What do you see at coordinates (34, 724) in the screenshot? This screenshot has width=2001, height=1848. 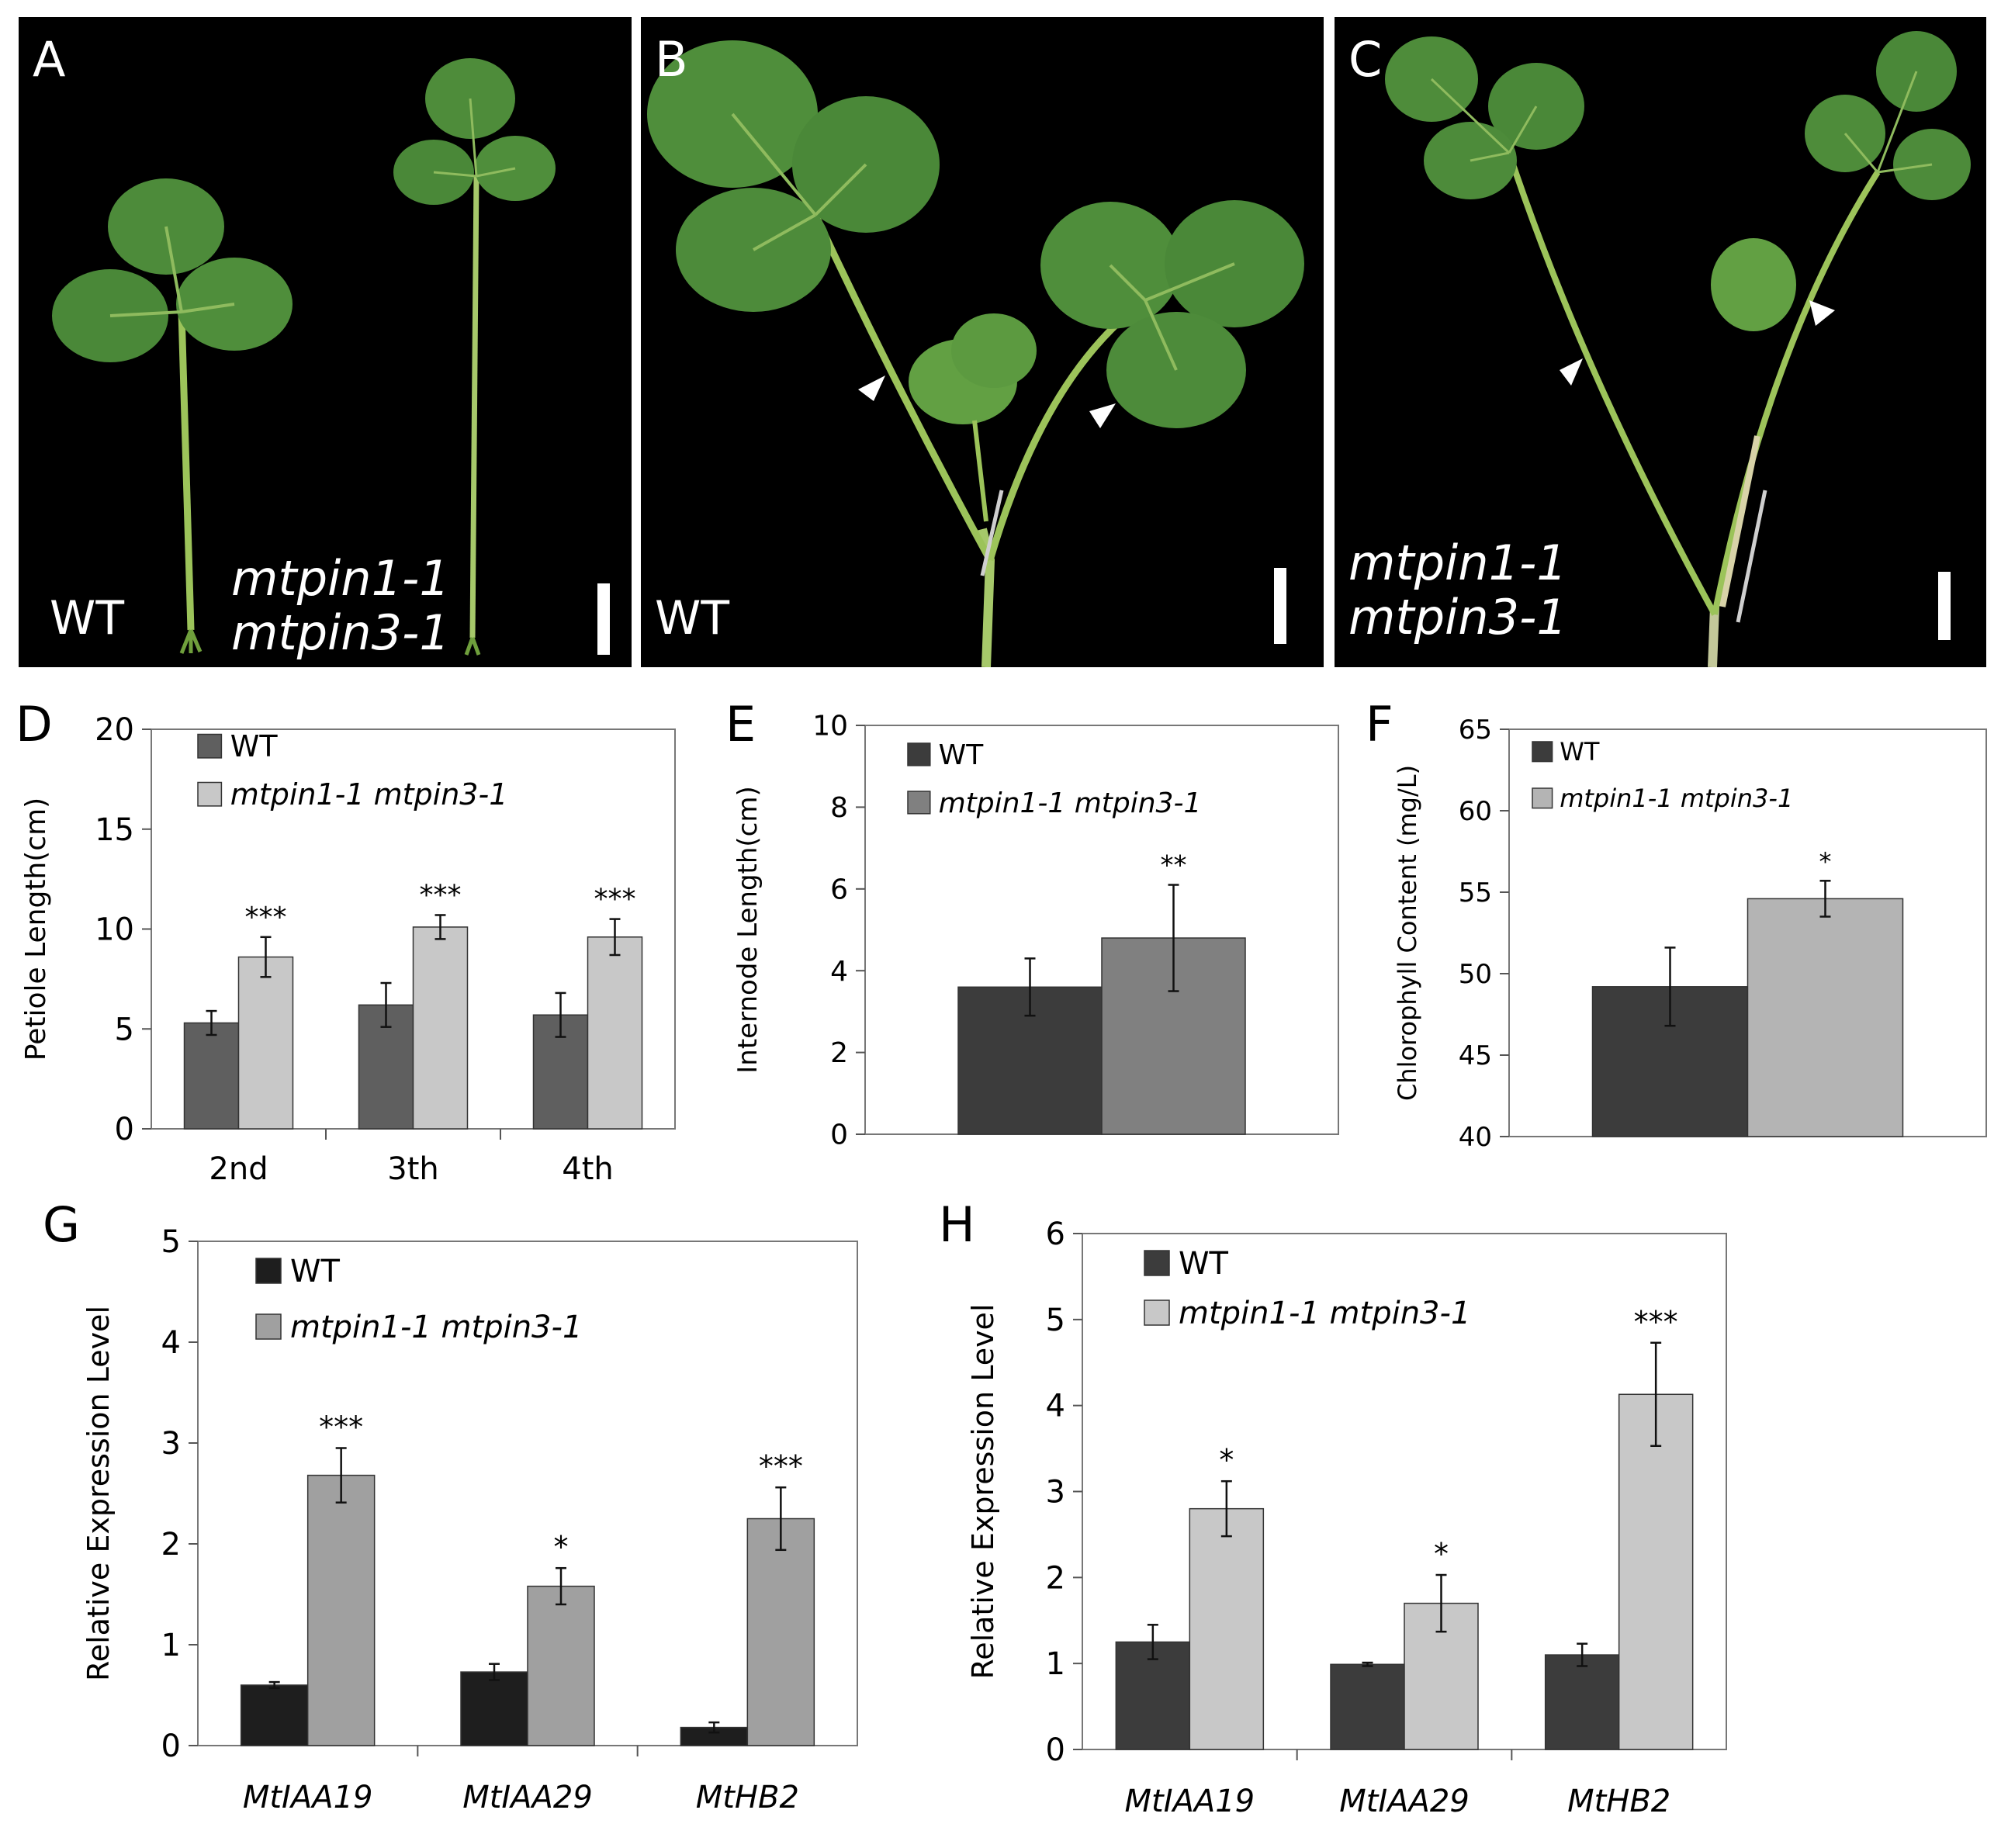 I see `panel-label: D` at bounding box center [34, 724].